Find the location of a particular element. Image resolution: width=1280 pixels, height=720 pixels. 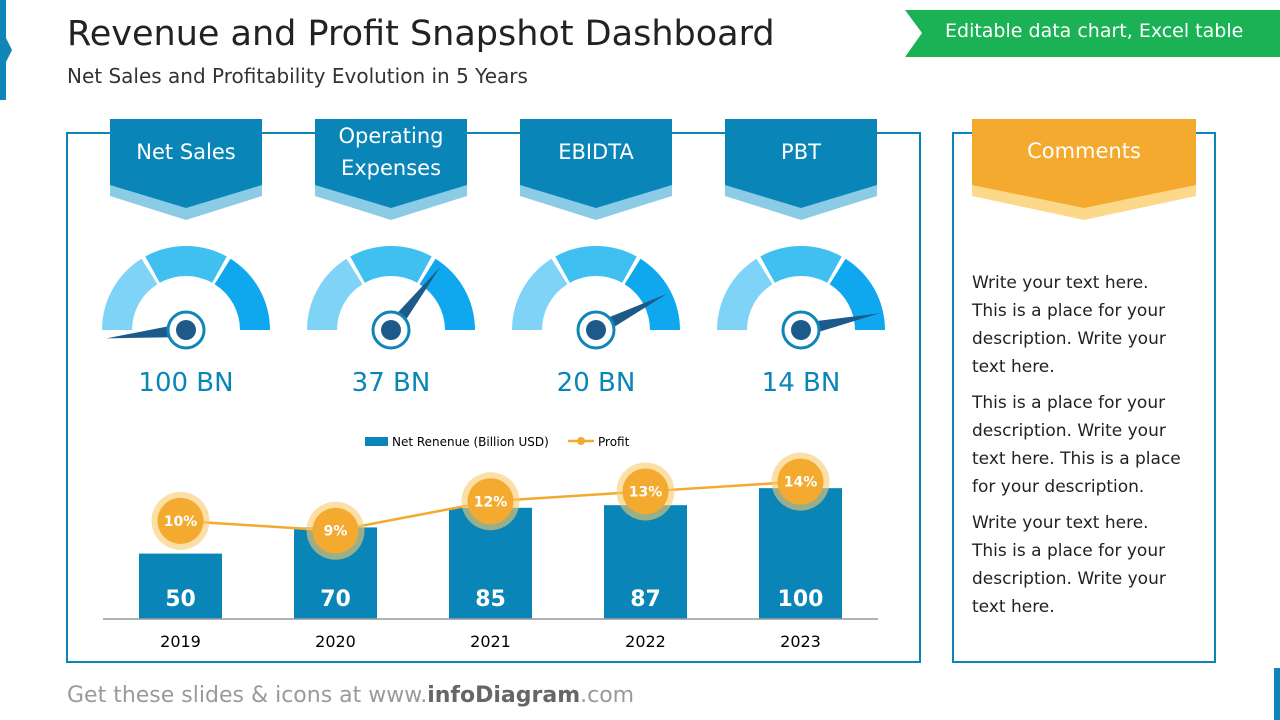

accent-bar is located at coordinates (3, 50).